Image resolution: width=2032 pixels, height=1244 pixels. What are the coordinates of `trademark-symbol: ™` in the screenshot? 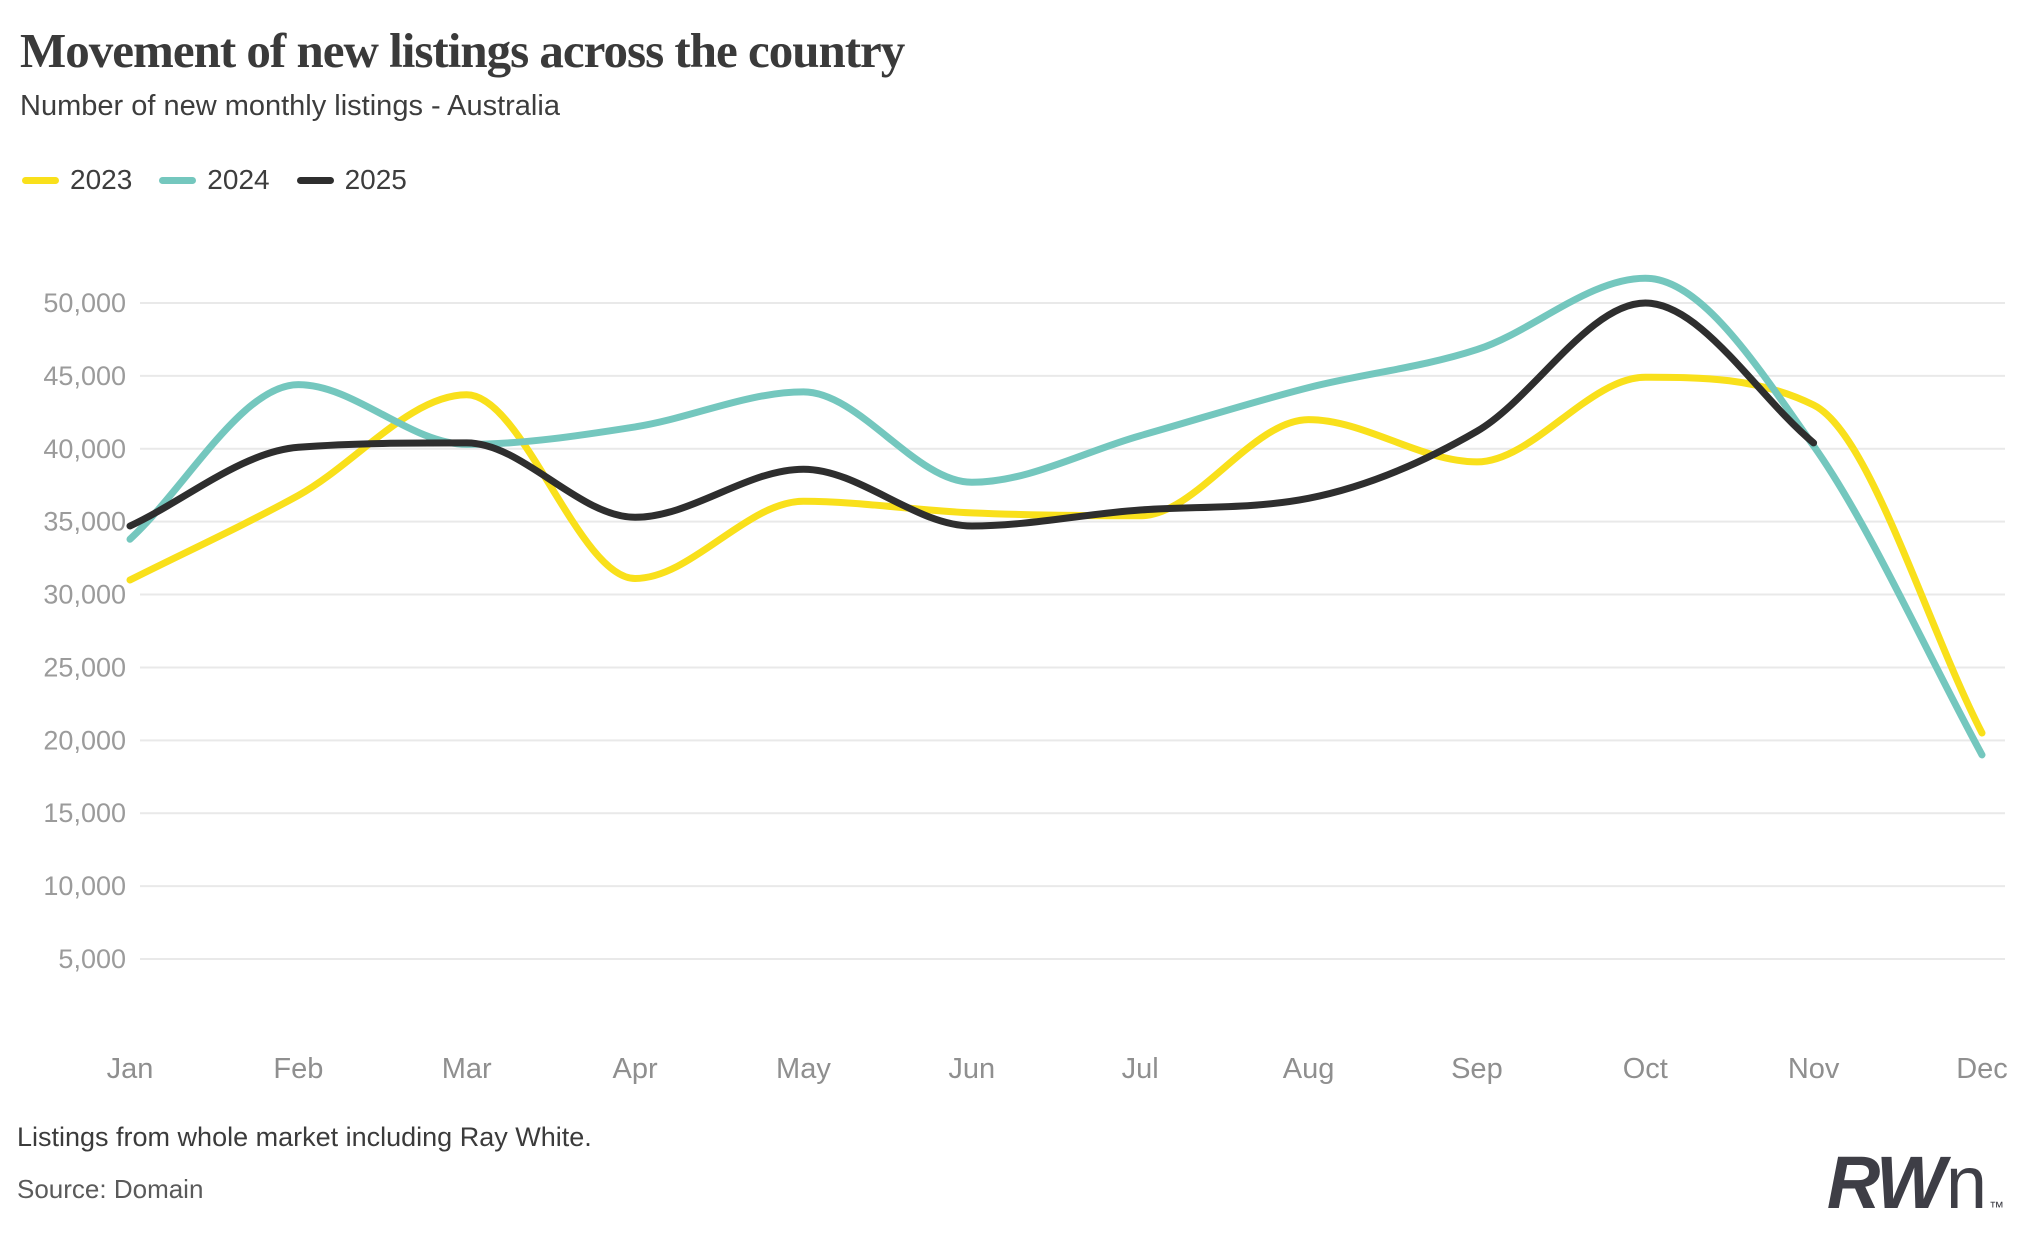 It's located at (1996, 1207).